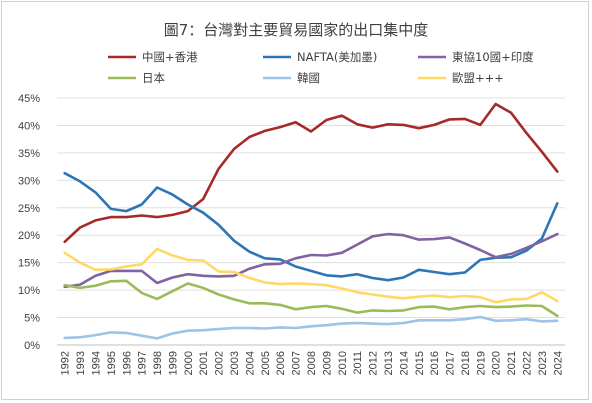 This screenshot has width=592, height=403. Describe the element at coordinates (337, 57) in the screenshot. I see `legend-label: NAFTA(美加墨)` at that location.